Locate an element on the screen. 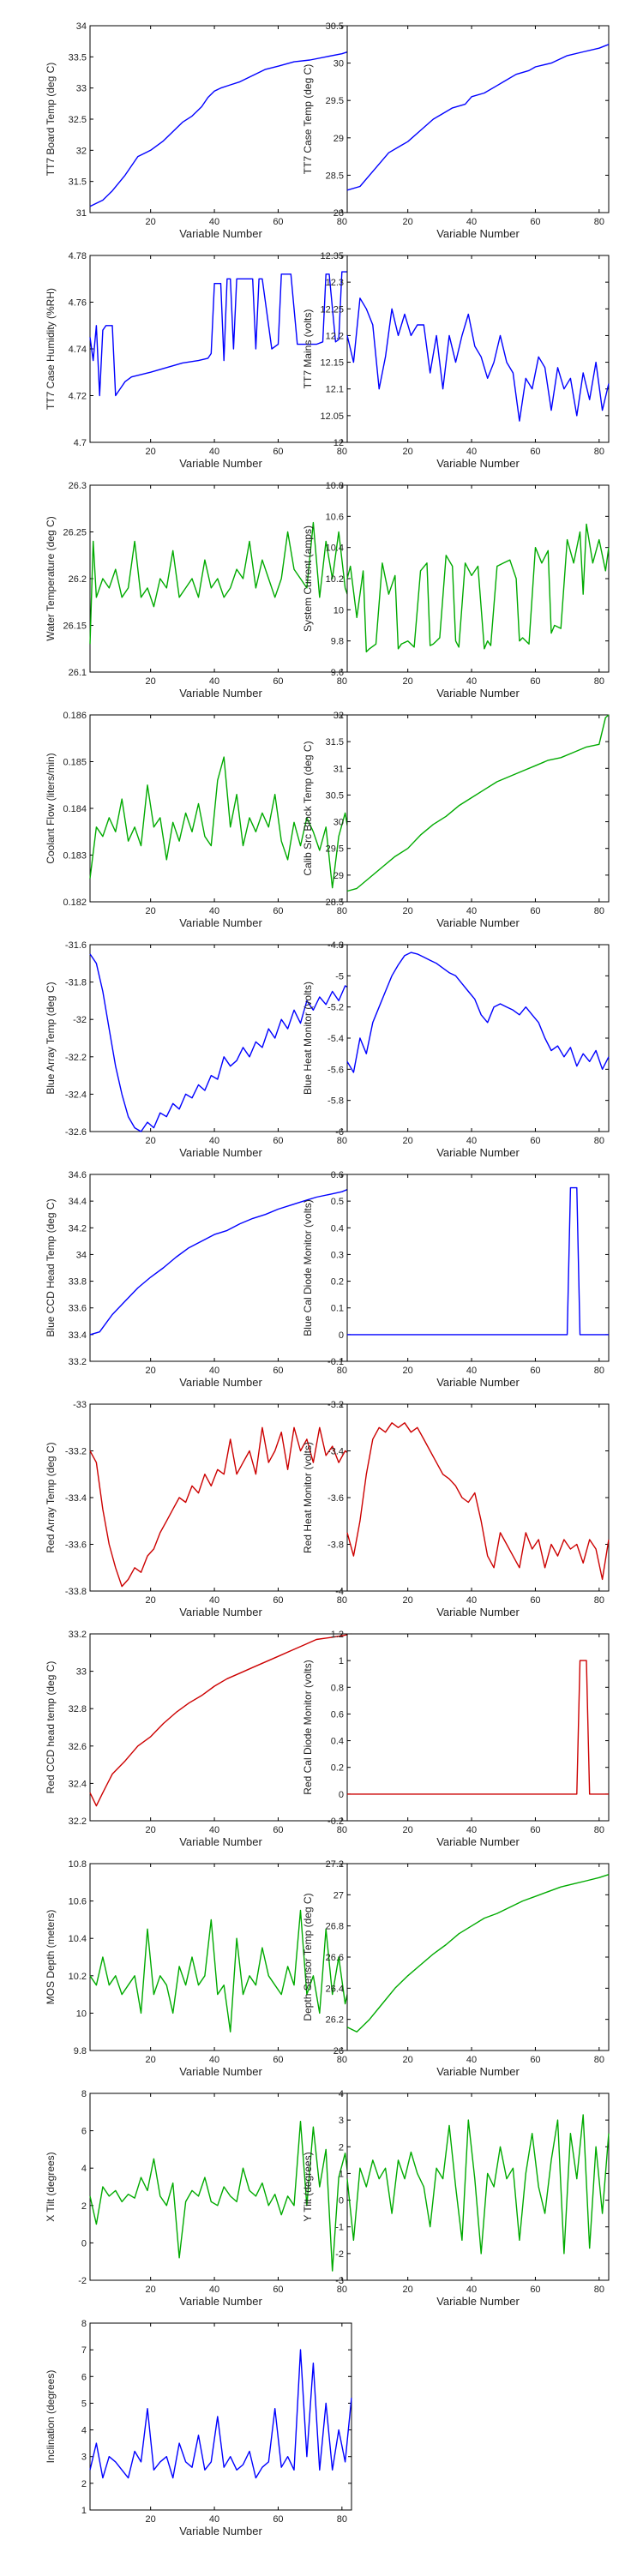  y-tick-label: 0.4 is located at coordinates (337, 1228).